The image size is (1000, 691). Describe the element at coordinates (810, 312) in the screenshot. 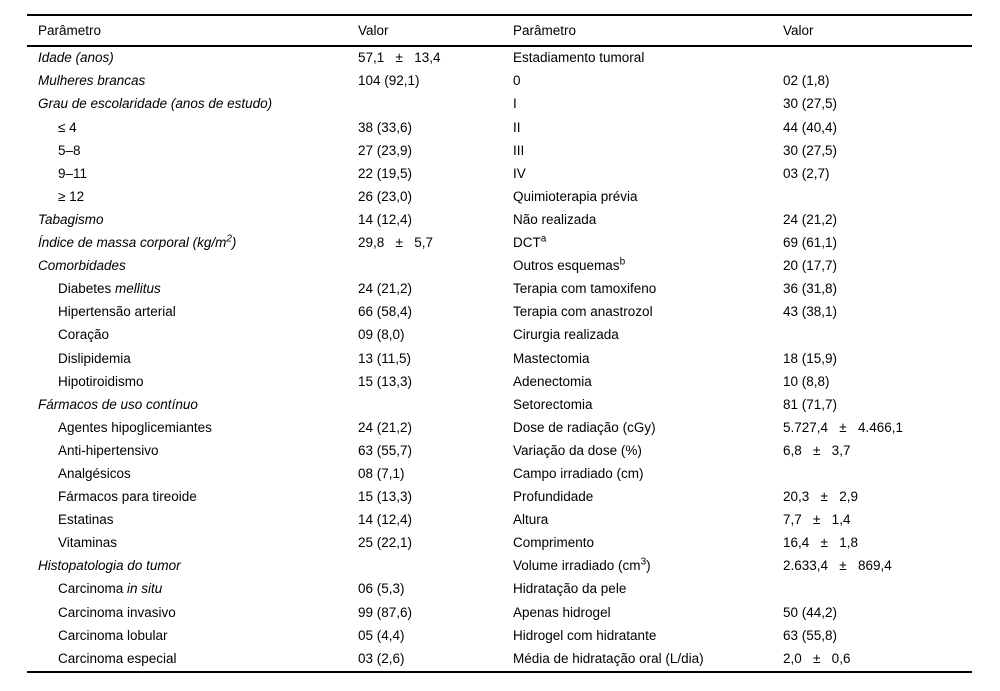

I see `right-value-cell: 43 (38,1)` at that location.